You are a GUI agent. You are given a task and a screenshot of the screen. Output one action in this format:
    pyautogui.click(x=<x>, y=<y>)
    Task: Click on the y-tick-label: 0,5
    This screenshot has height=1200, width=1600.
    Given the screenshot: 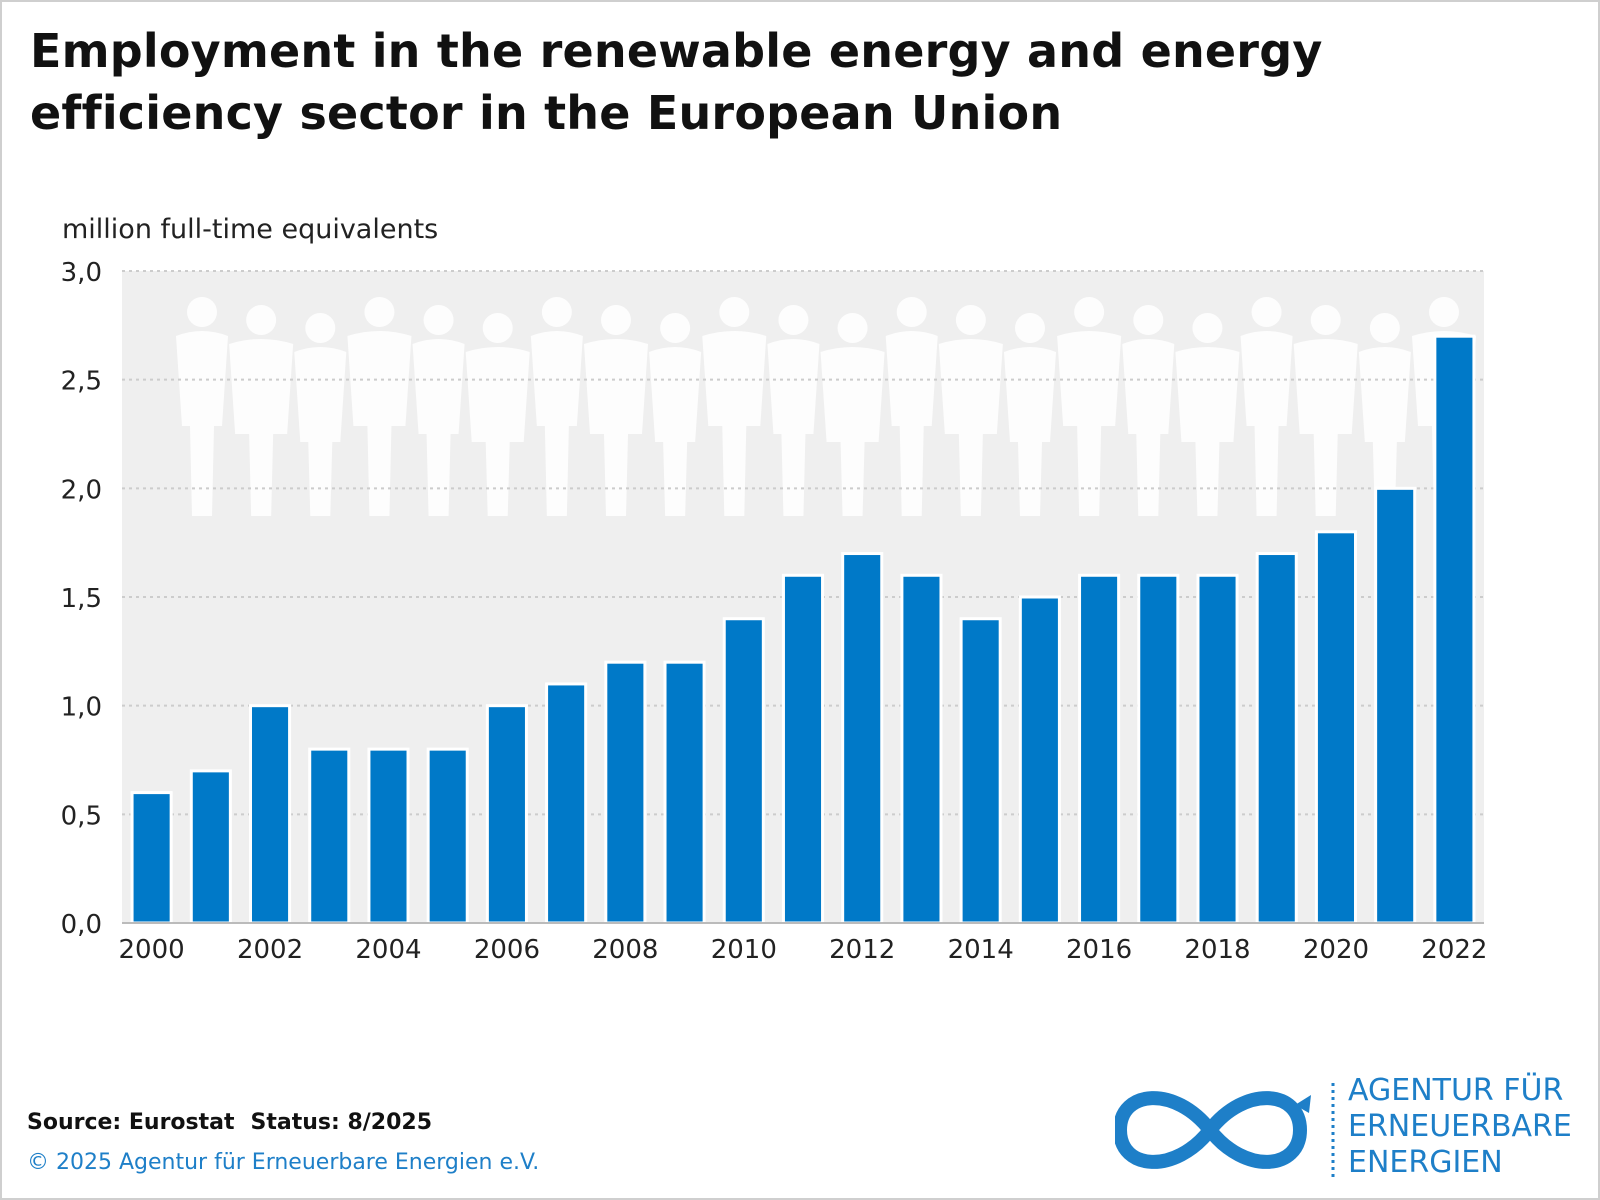 What is the action you would take?
    pyautogui.click(x=81, y=816)
    